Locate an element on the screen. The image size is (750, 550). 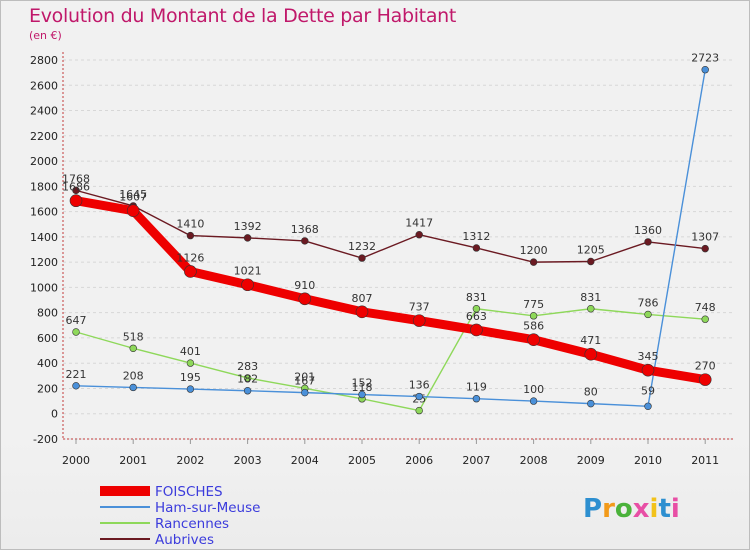
series-line is located at coordinates (390, 226).